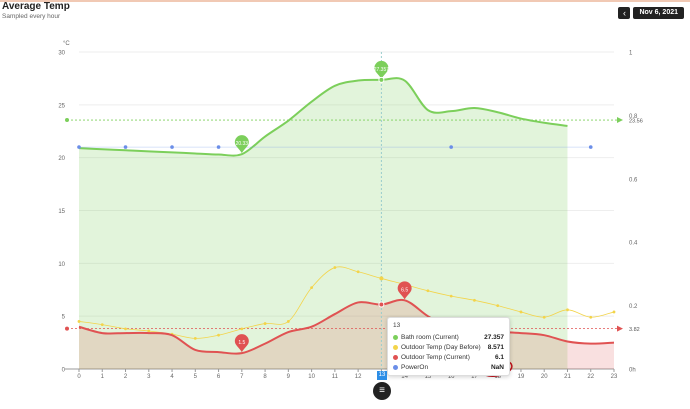 This screenshot has height=409, width=690. I want to click on top-accent-line, so click(345, 1).